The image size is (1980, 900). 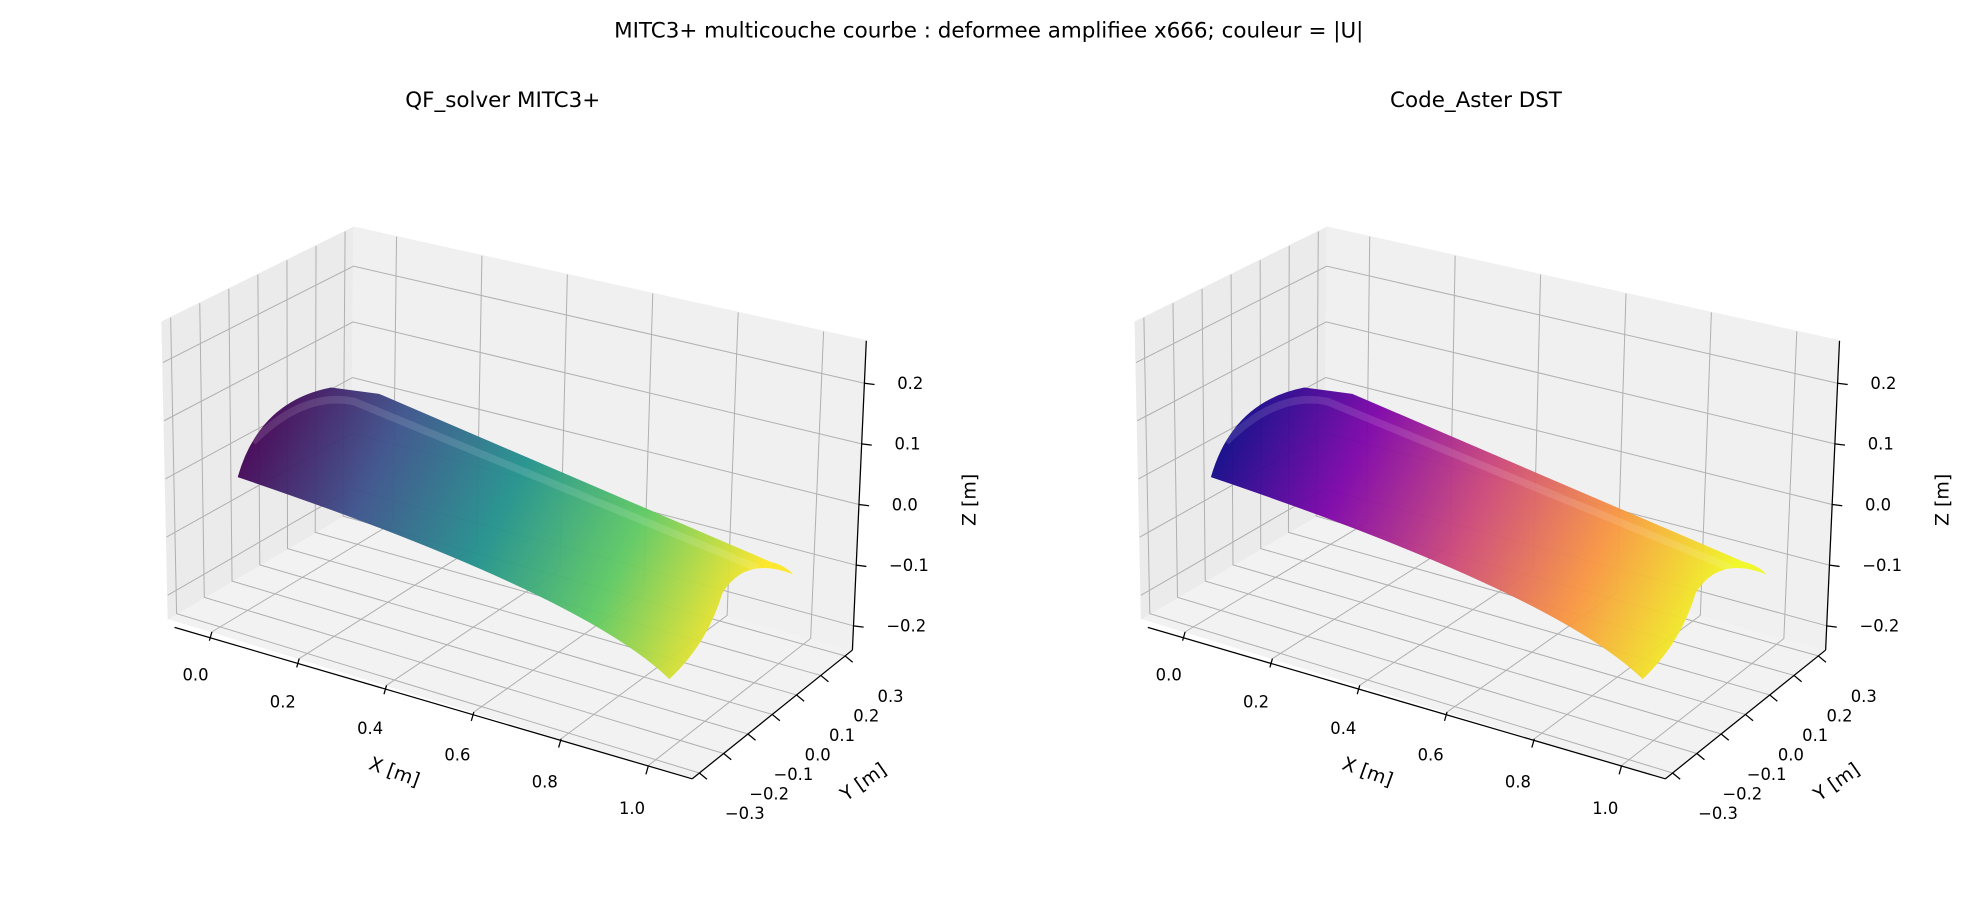 What do you see at coordinates (502, 100) in the screenshot?
I see `subplot-title: QF_solver MITC3+` at bounding box center [502, 100].